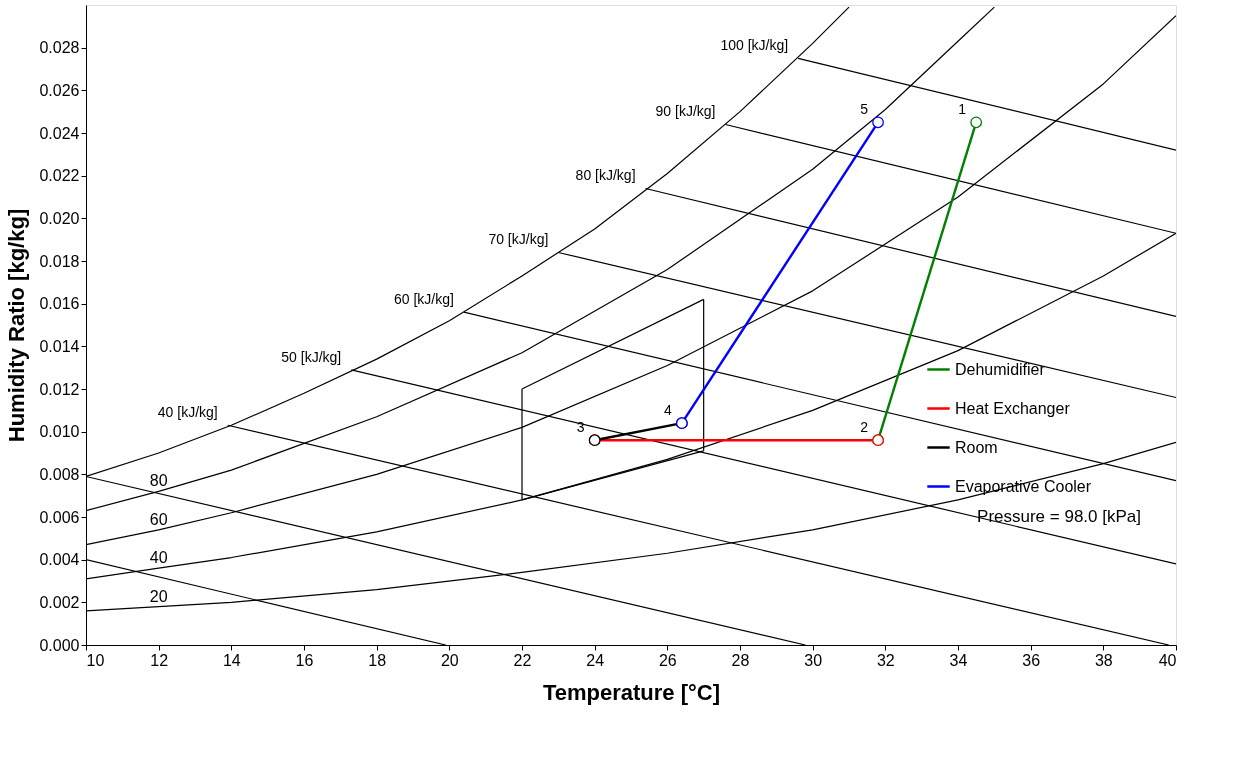  What do you see at coordinates (59, 90) in the screenshot?
I see `y-tick-label: 0.026` at bounding box center [59, 90].